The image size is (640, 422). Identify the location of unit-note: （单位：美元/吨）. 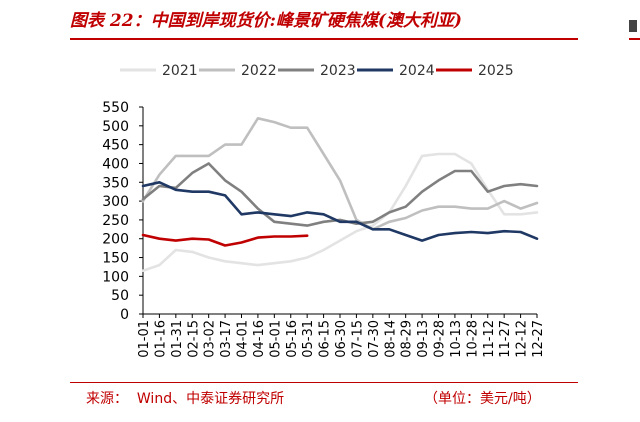
(482, 399).